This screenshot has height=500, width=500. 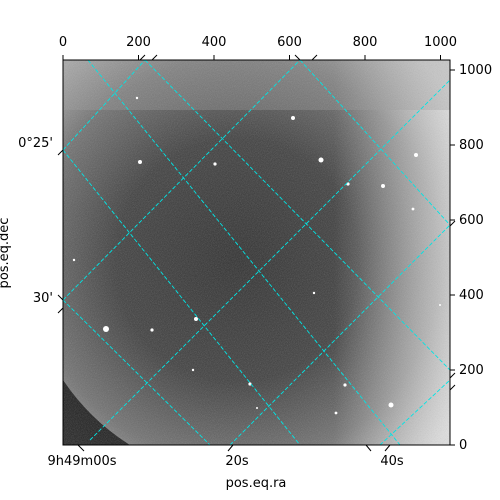 What do you see at coordinates (258, 42) in the screenshot?
I see `top-axis-labels: 0 200 400 600 800 1000` at bounding box center [258, 42].